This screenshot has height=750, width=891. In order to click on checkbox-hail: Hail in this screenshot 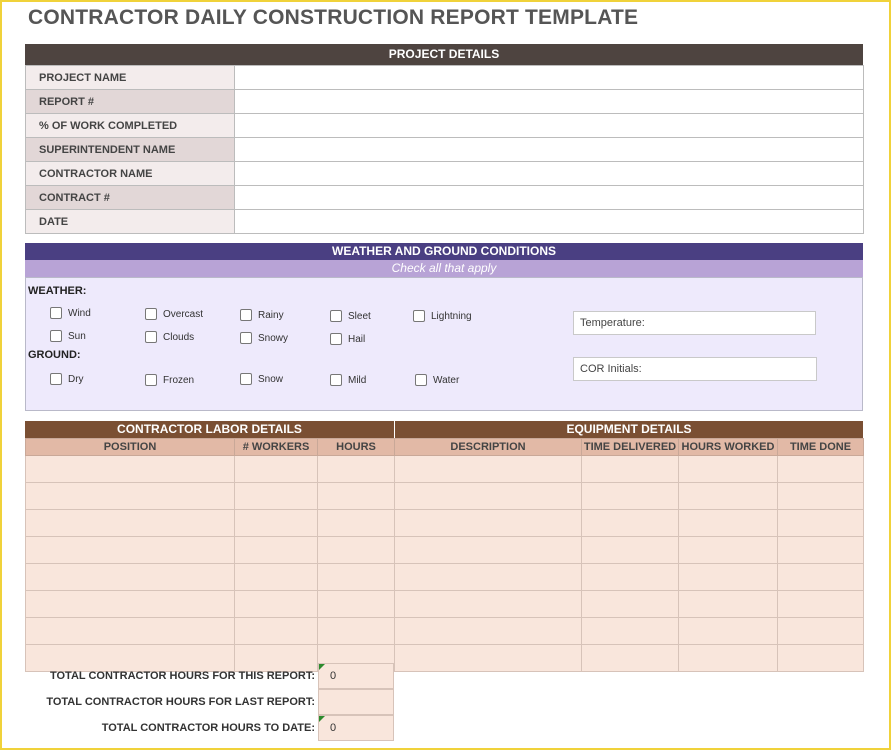, I will do `click(347, 339)`.